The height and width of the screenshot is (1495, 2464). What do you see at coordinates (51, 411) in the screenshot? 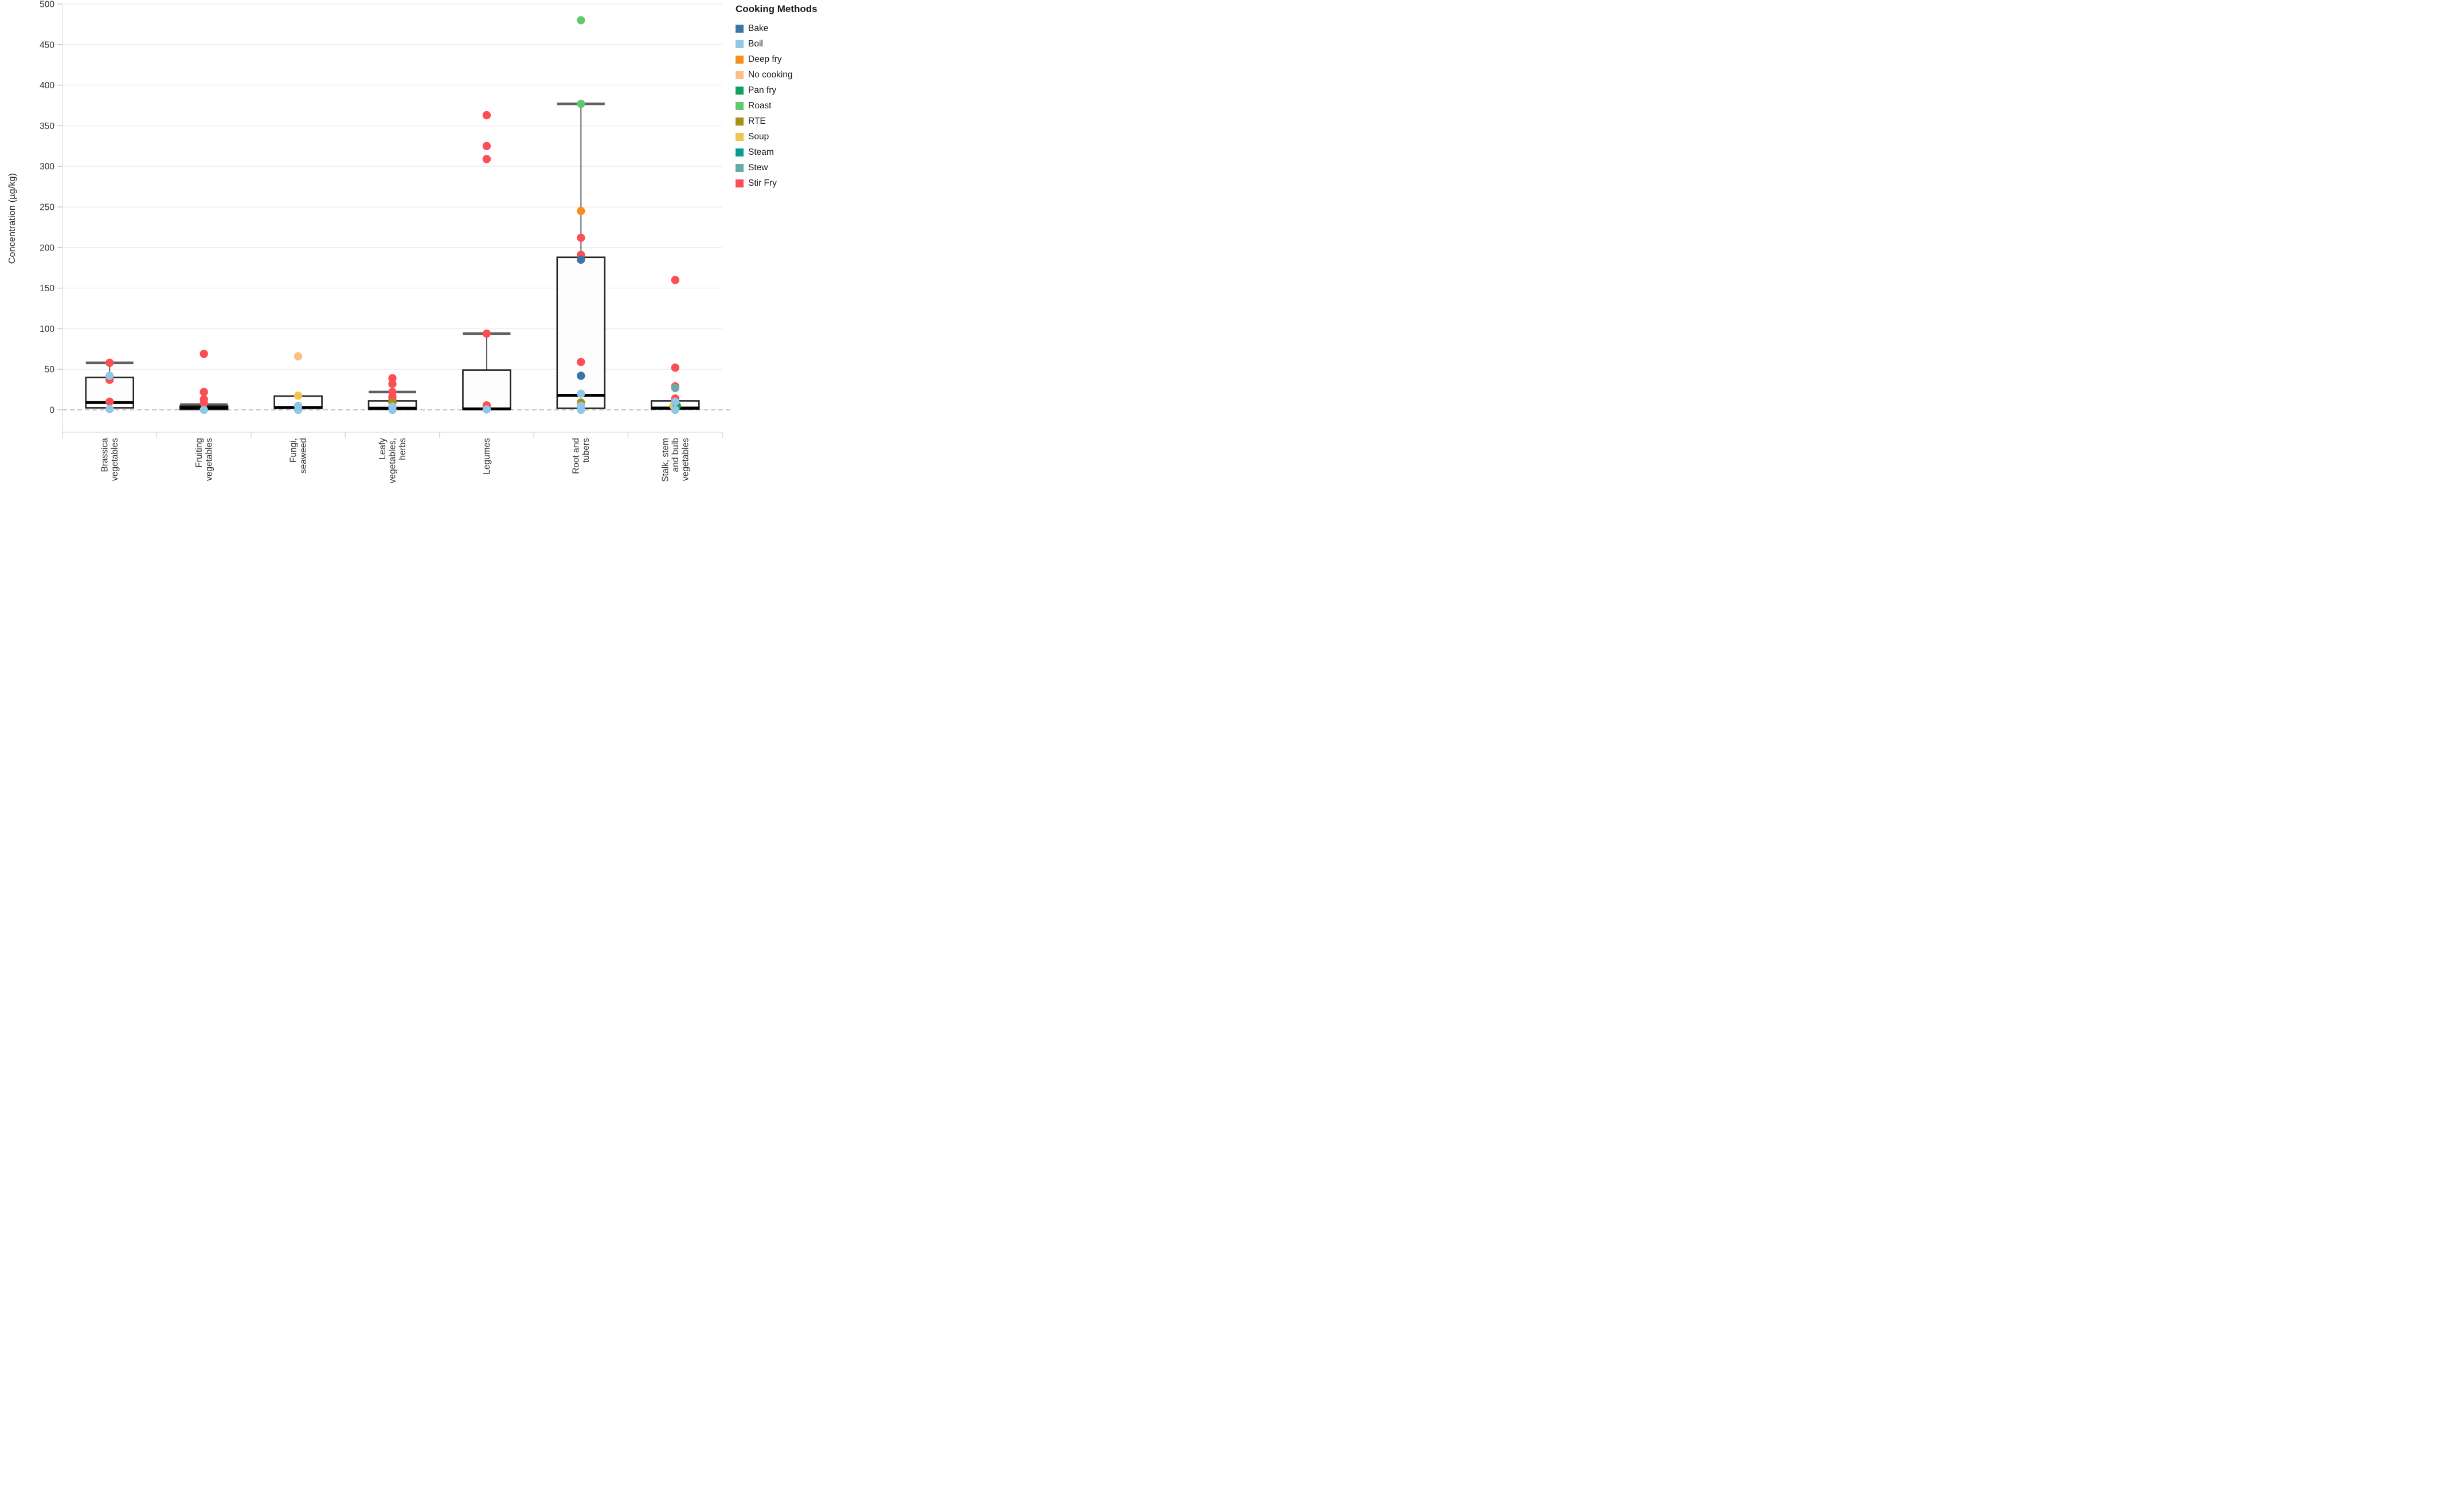
I see `y-tick-label-0: 0` at bounding box center [51, 411].